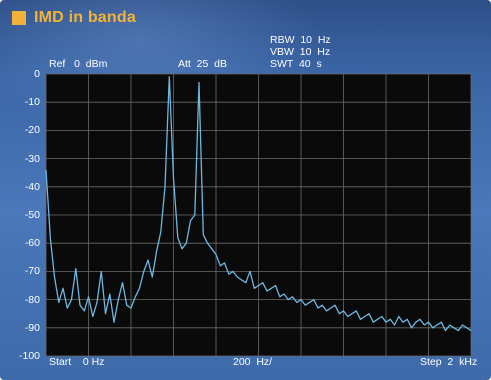 This screenshot has height=380, width=491. Describe the element at coordinates (32, 215) in the screenshot. I see `y-tick-label: -50` at that location.